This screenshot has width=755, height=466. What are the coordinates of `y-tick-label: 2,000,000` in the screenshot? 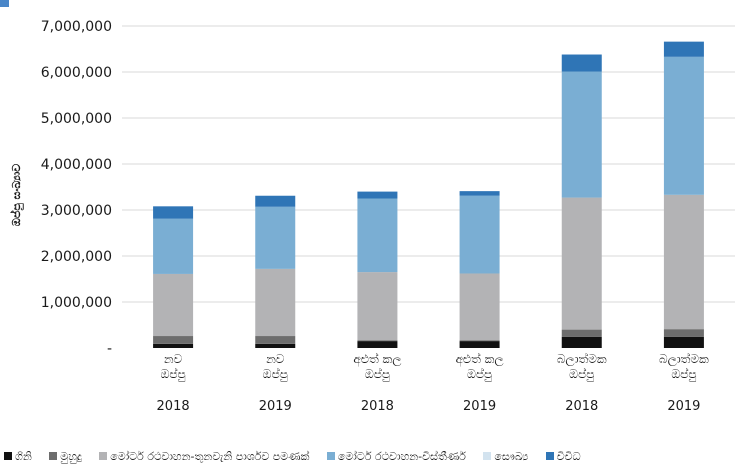 It's located at (76, 257).